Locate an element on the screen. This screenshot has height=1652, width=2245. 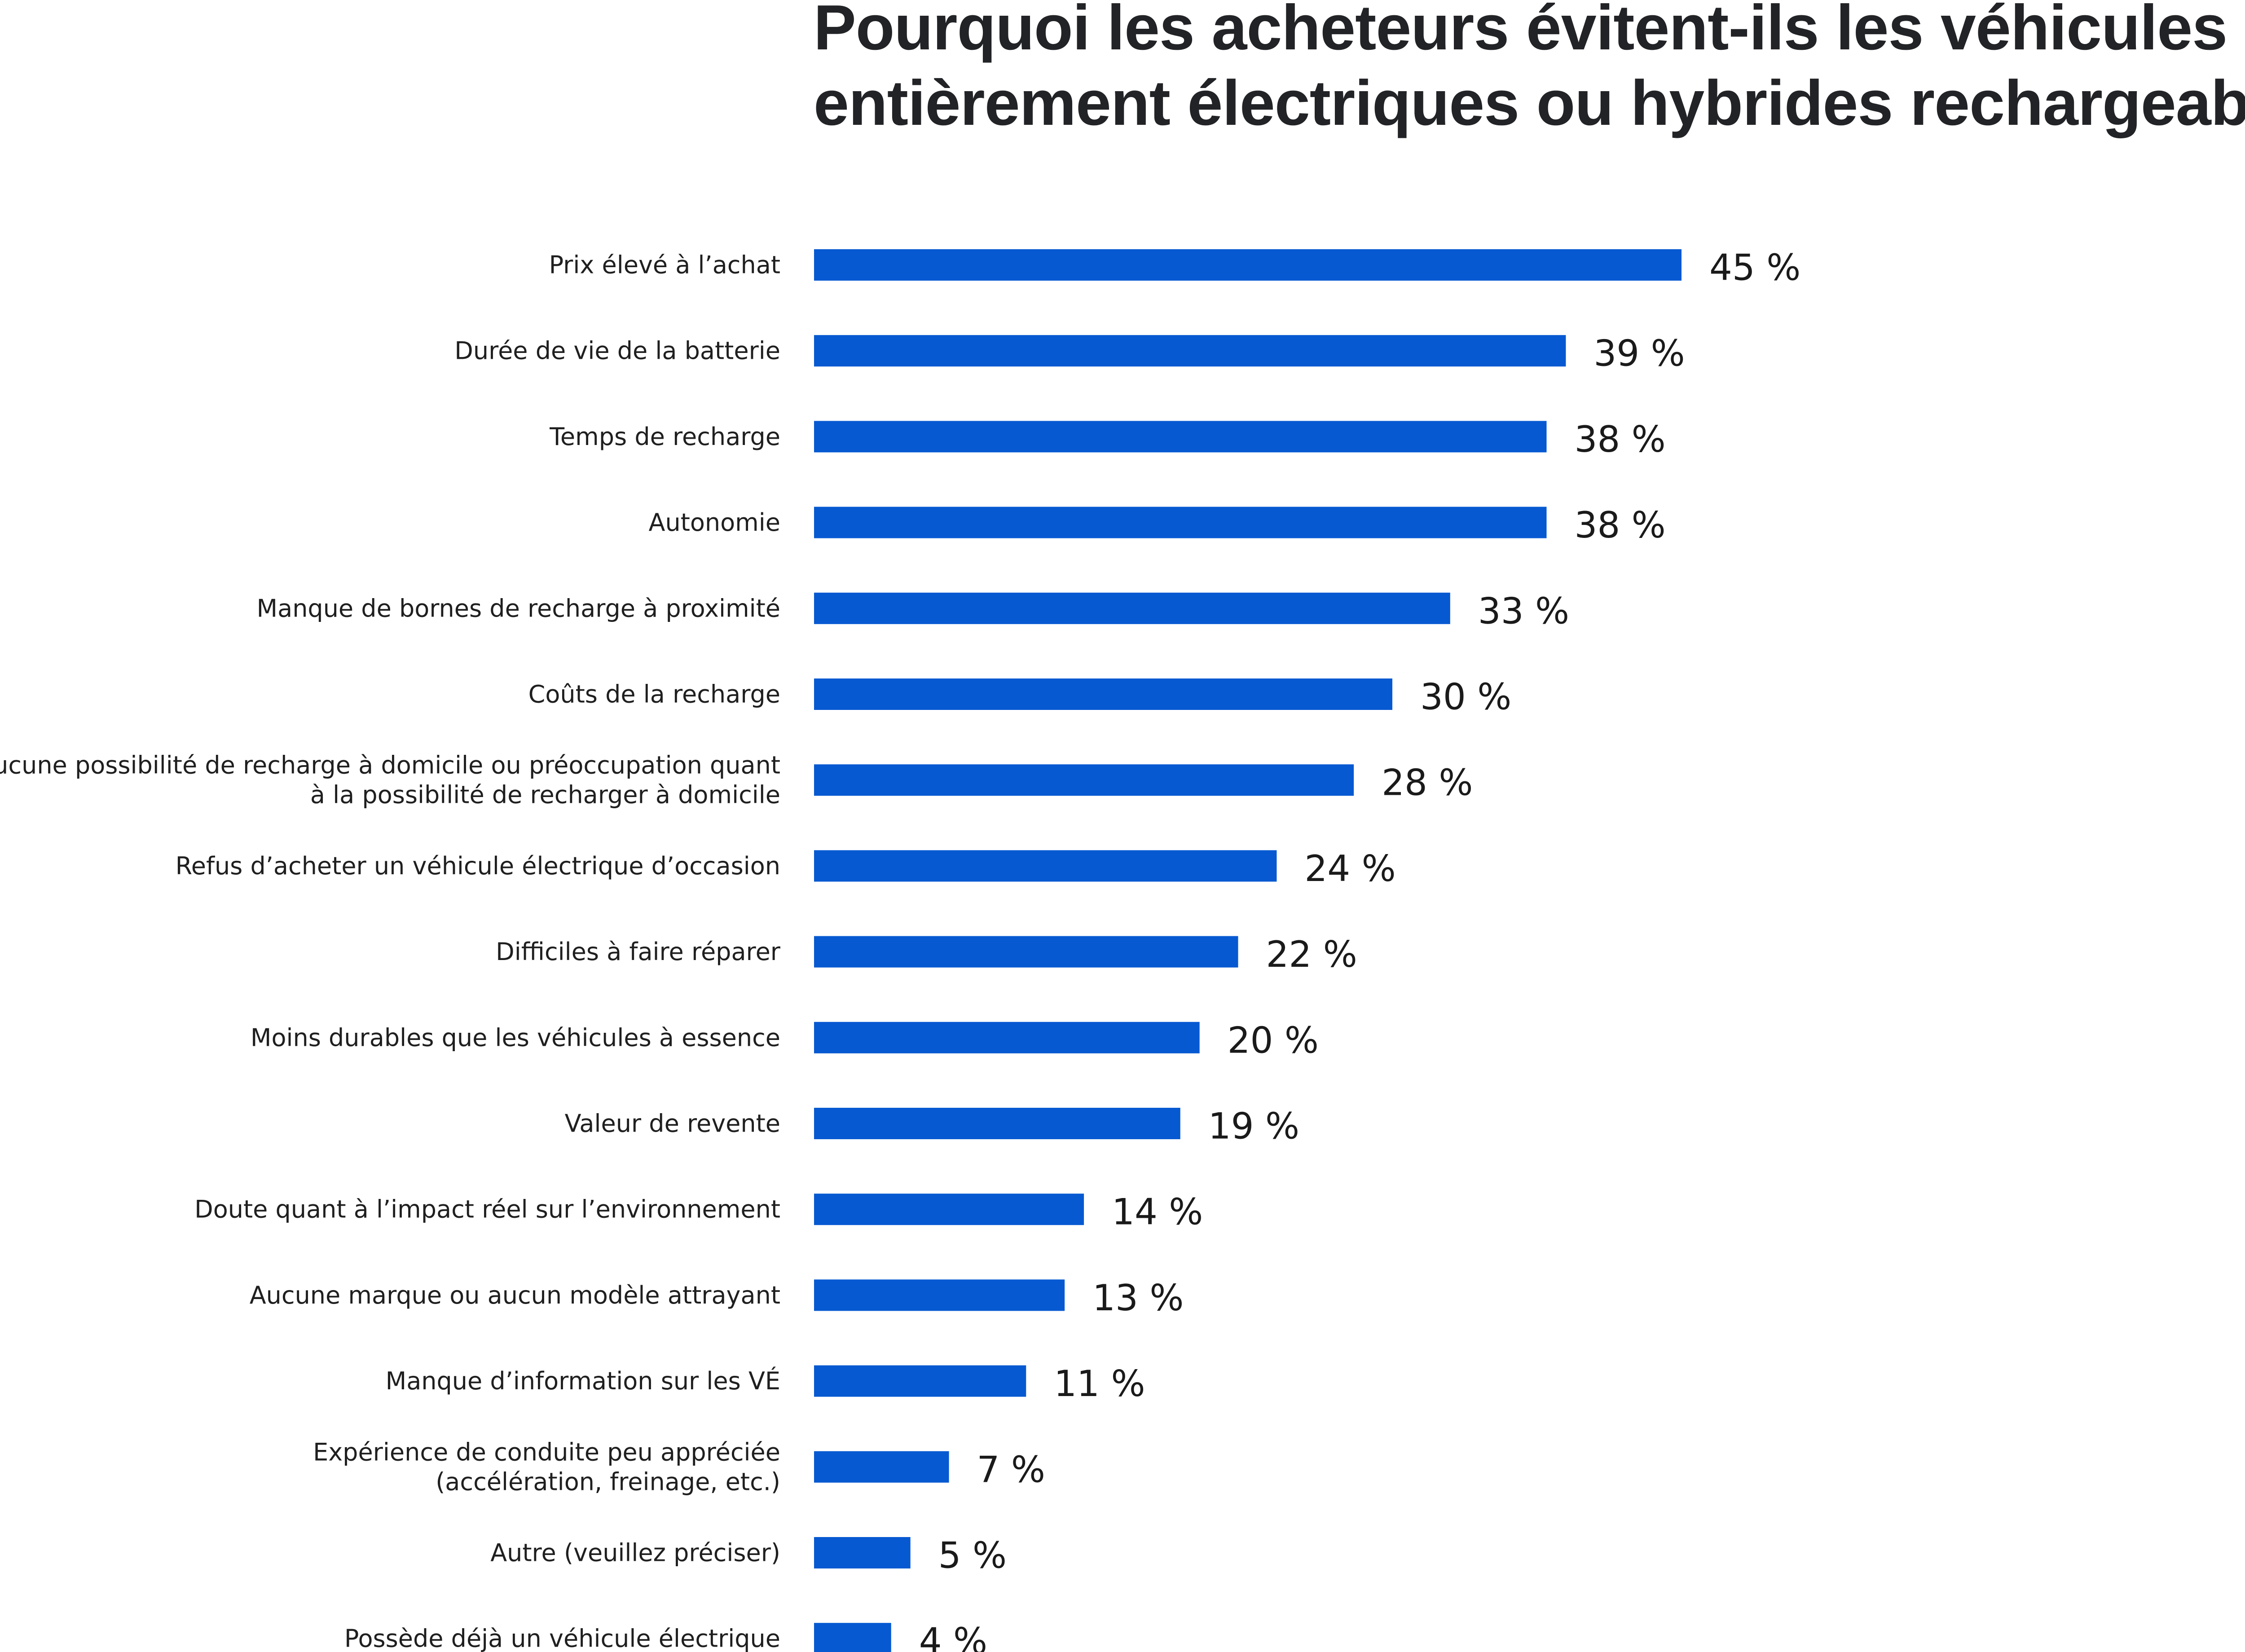
category-label: (accélération, freinage, etc.) is located at coordinates (608, 1481).